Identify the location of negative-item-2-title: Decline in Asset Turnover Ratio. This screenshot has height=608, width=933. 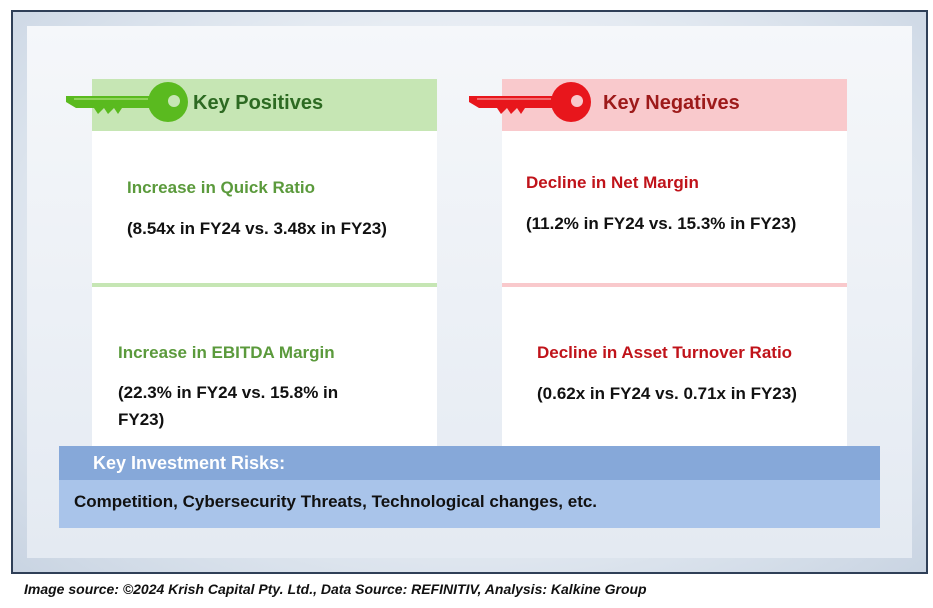
(665, 352).